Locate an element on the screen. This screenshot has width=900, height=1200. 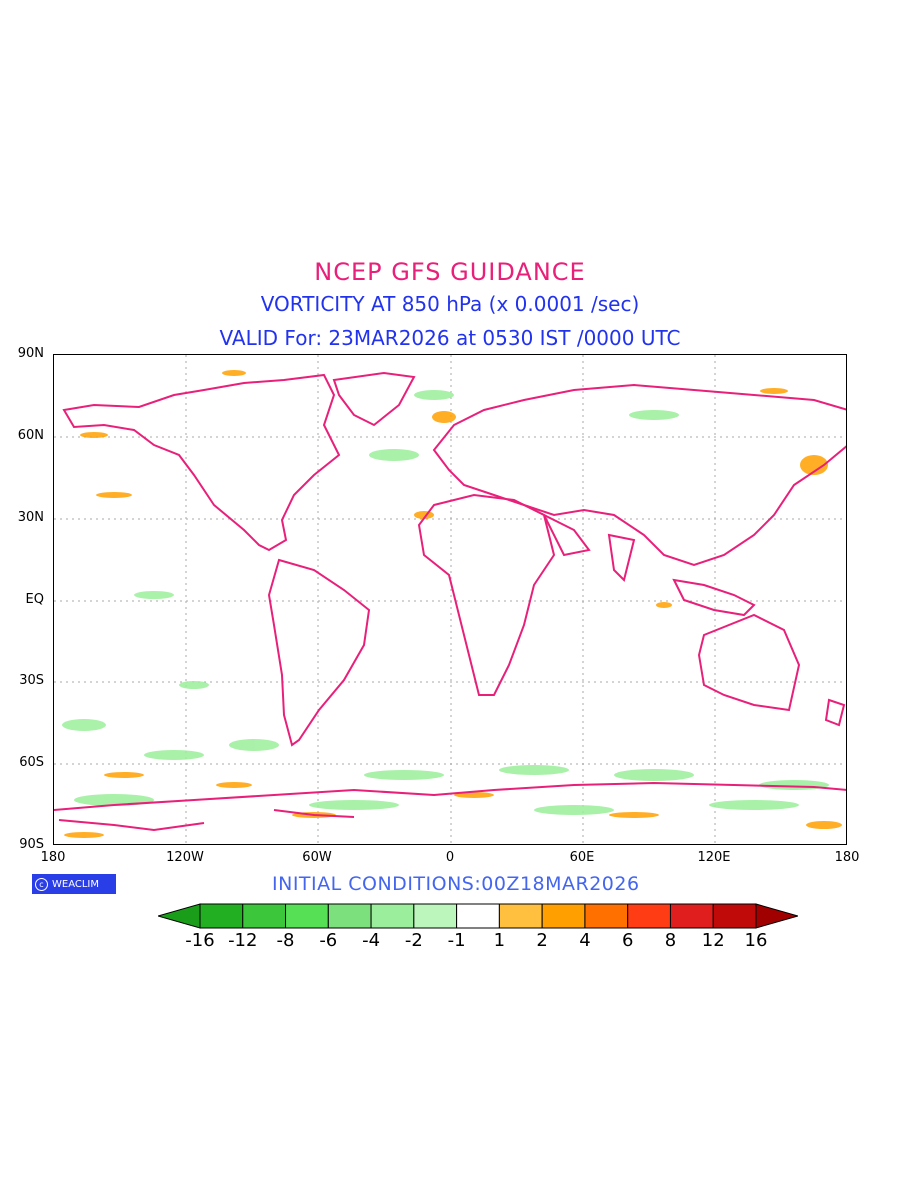
initial-conditions-label: INITIAL CONDITIONS:00Z18MAR2026 is located at coordinates (456, 884).